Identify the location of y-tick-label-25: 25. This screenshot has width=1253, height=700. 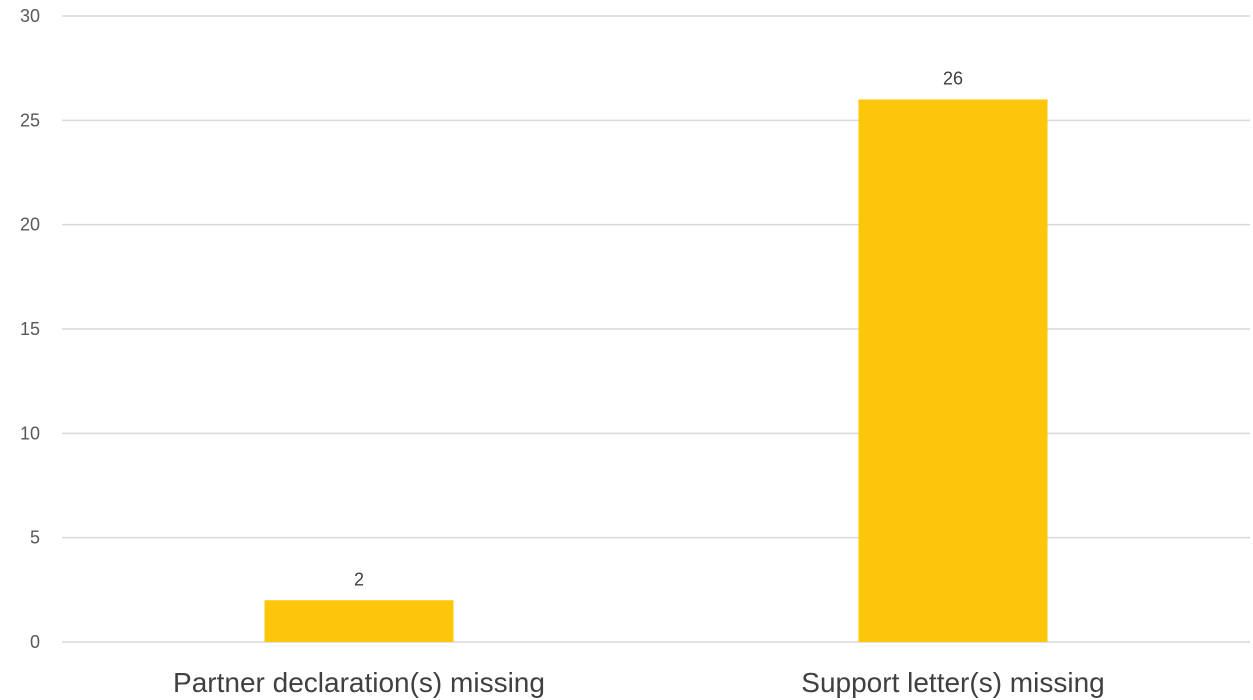
(30, 120).